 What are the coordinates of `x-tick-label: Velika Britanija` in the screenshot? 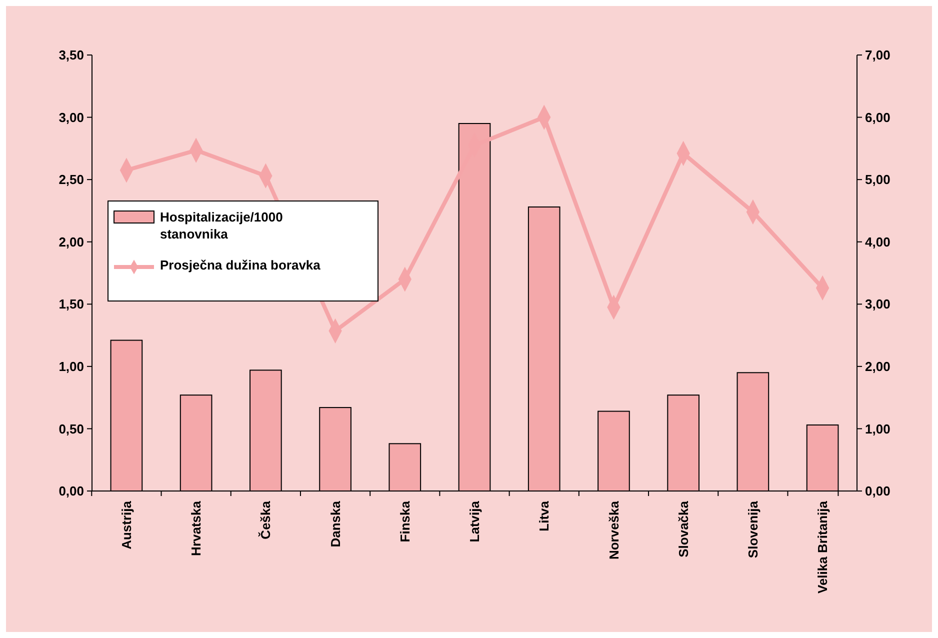 It's located at (822, 547).